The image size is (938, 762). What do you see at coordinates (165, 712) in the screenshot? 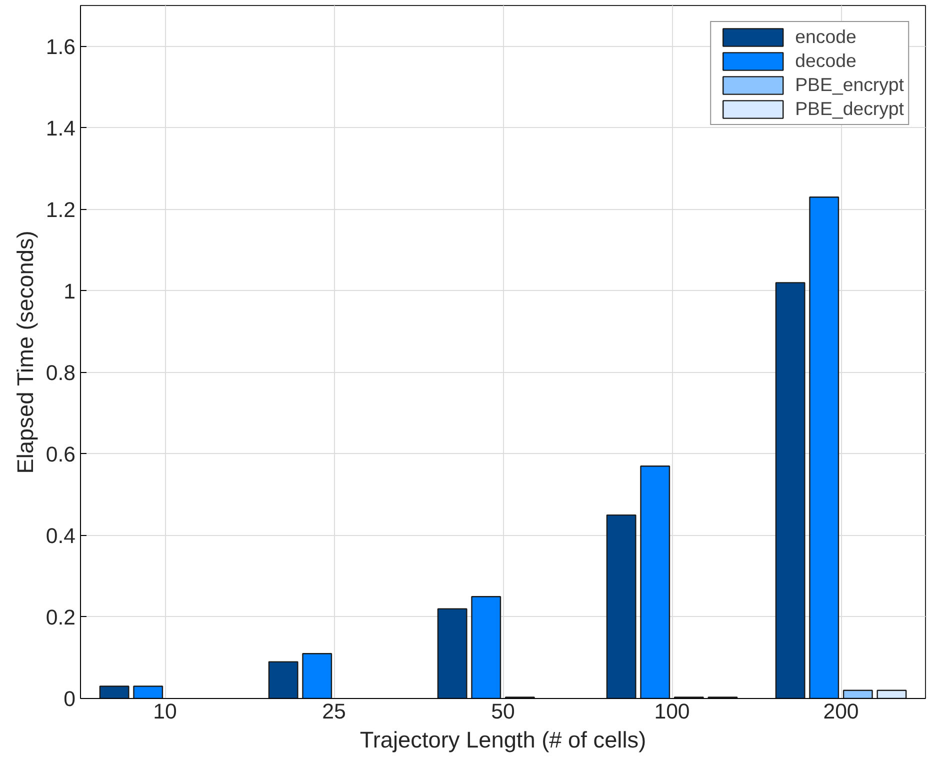
I see `x-tick-label: 10` at bounding box center [165, 712].